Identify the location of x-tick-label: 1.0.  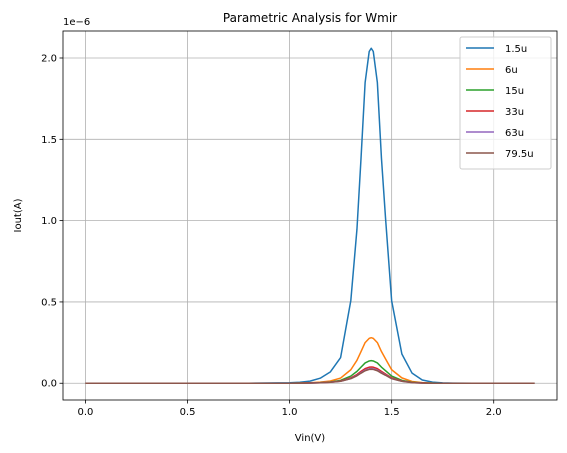
(290, 412).